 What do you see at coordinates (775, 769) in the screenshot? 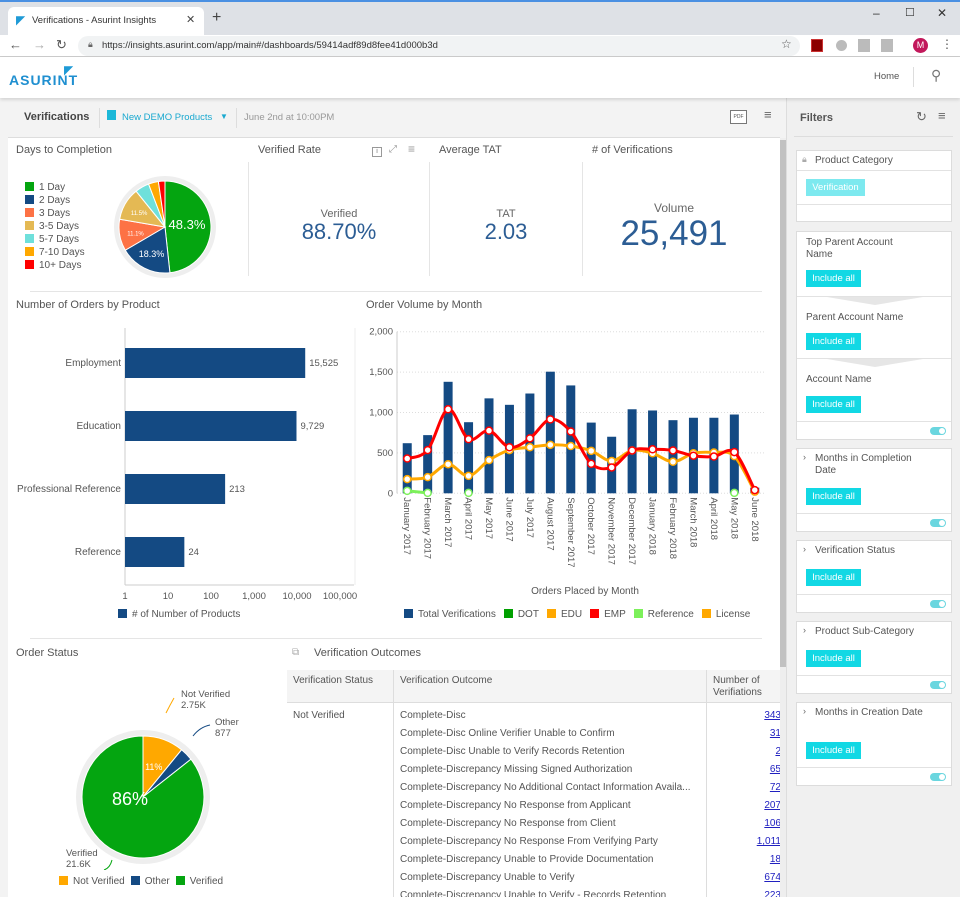
I see `count-link: 65` at bounding box center [775, 769].